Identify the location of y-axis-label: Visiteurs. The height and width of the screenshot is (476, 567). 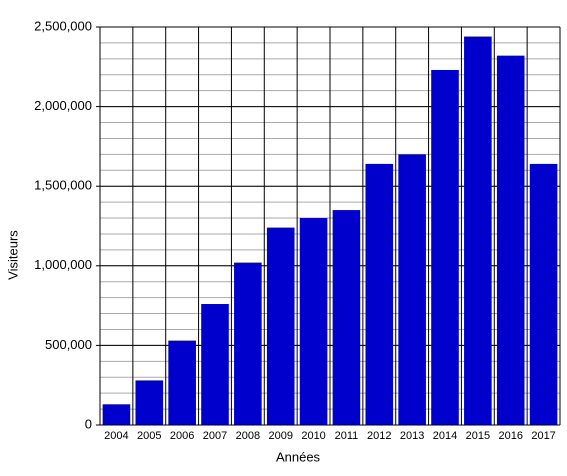
(12, 255).